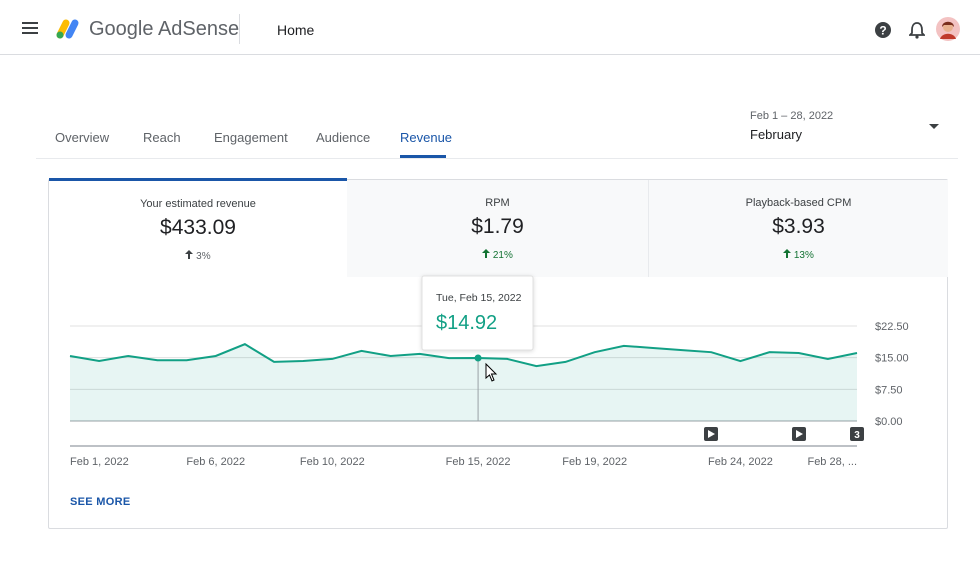 This screenshot has width=980, height=582. Describe the element at coordinates (466, 323) in the screenshot. I see `tooltip-value: $14.92` at that location.